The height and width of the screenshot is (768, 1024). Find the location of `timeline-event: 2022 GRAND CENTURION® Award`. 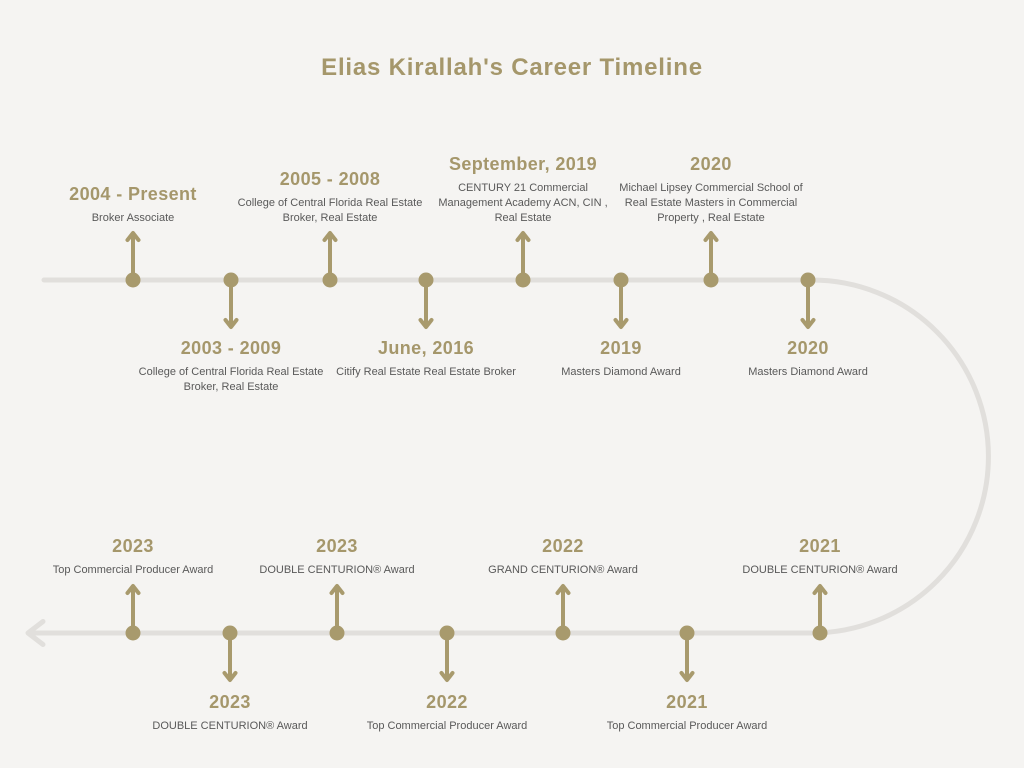

timeline-event: 2022 GRAND CENTURION® Award is located at coordinates (563, 557).